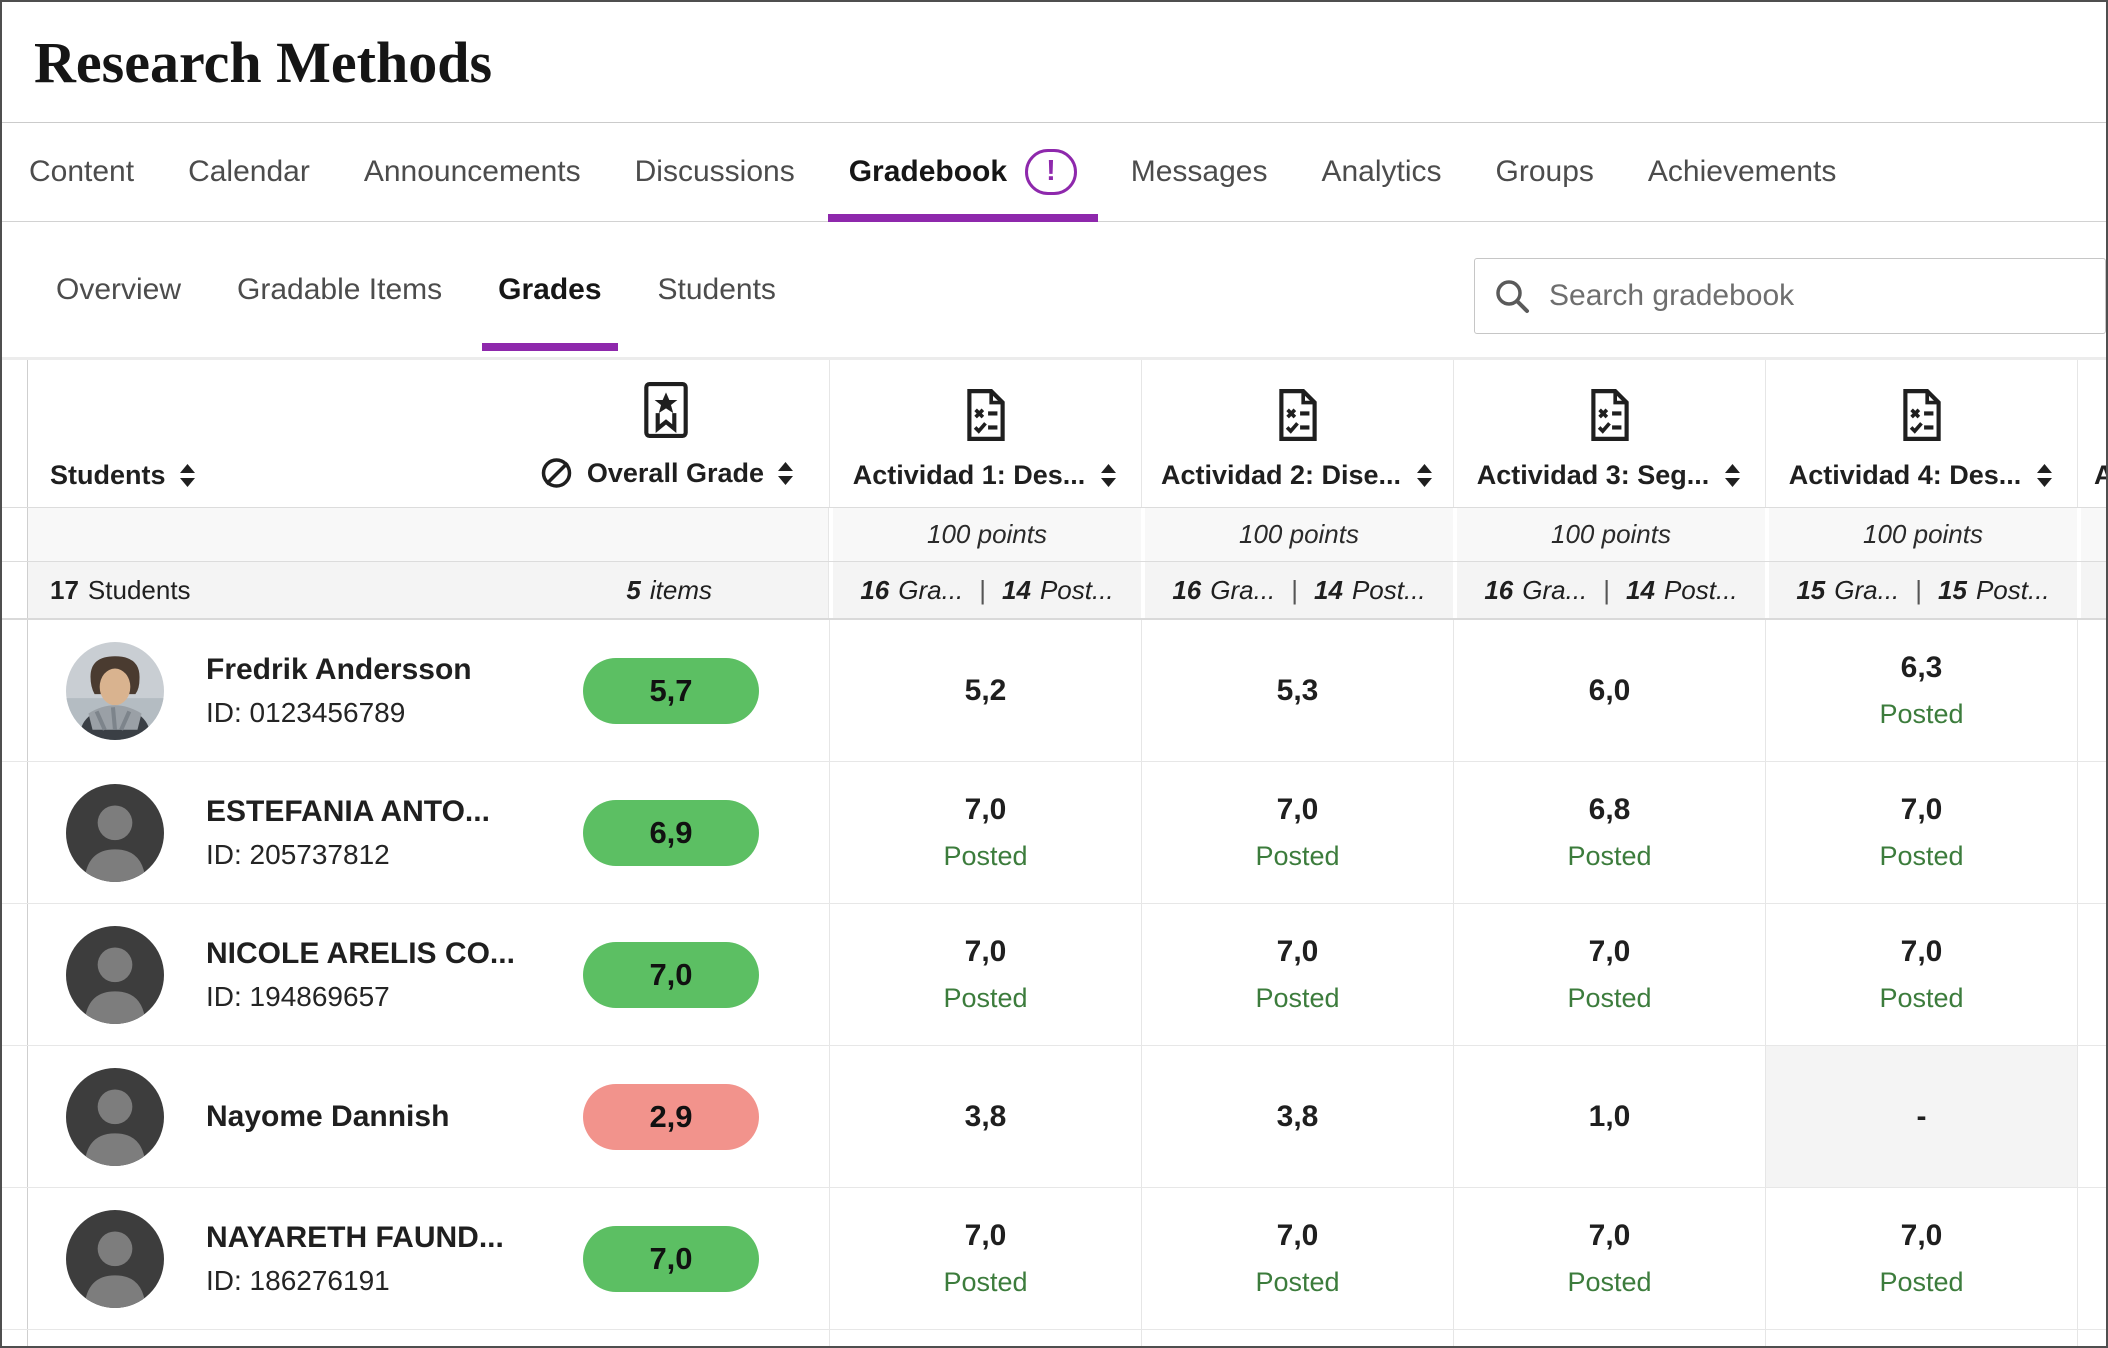  What do you see at coordinates (428, 534) in the screenshot?
I see `points-panel-cell` at bounding box center [428, 534].